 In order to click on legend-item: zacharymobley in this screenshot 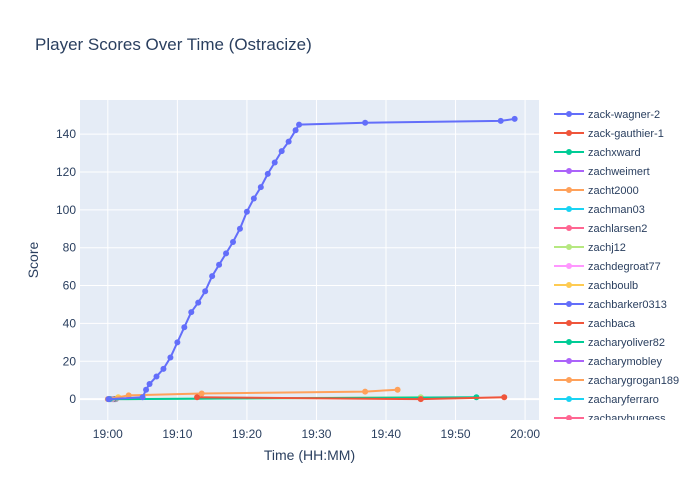, I will do `click(608, 362)`.